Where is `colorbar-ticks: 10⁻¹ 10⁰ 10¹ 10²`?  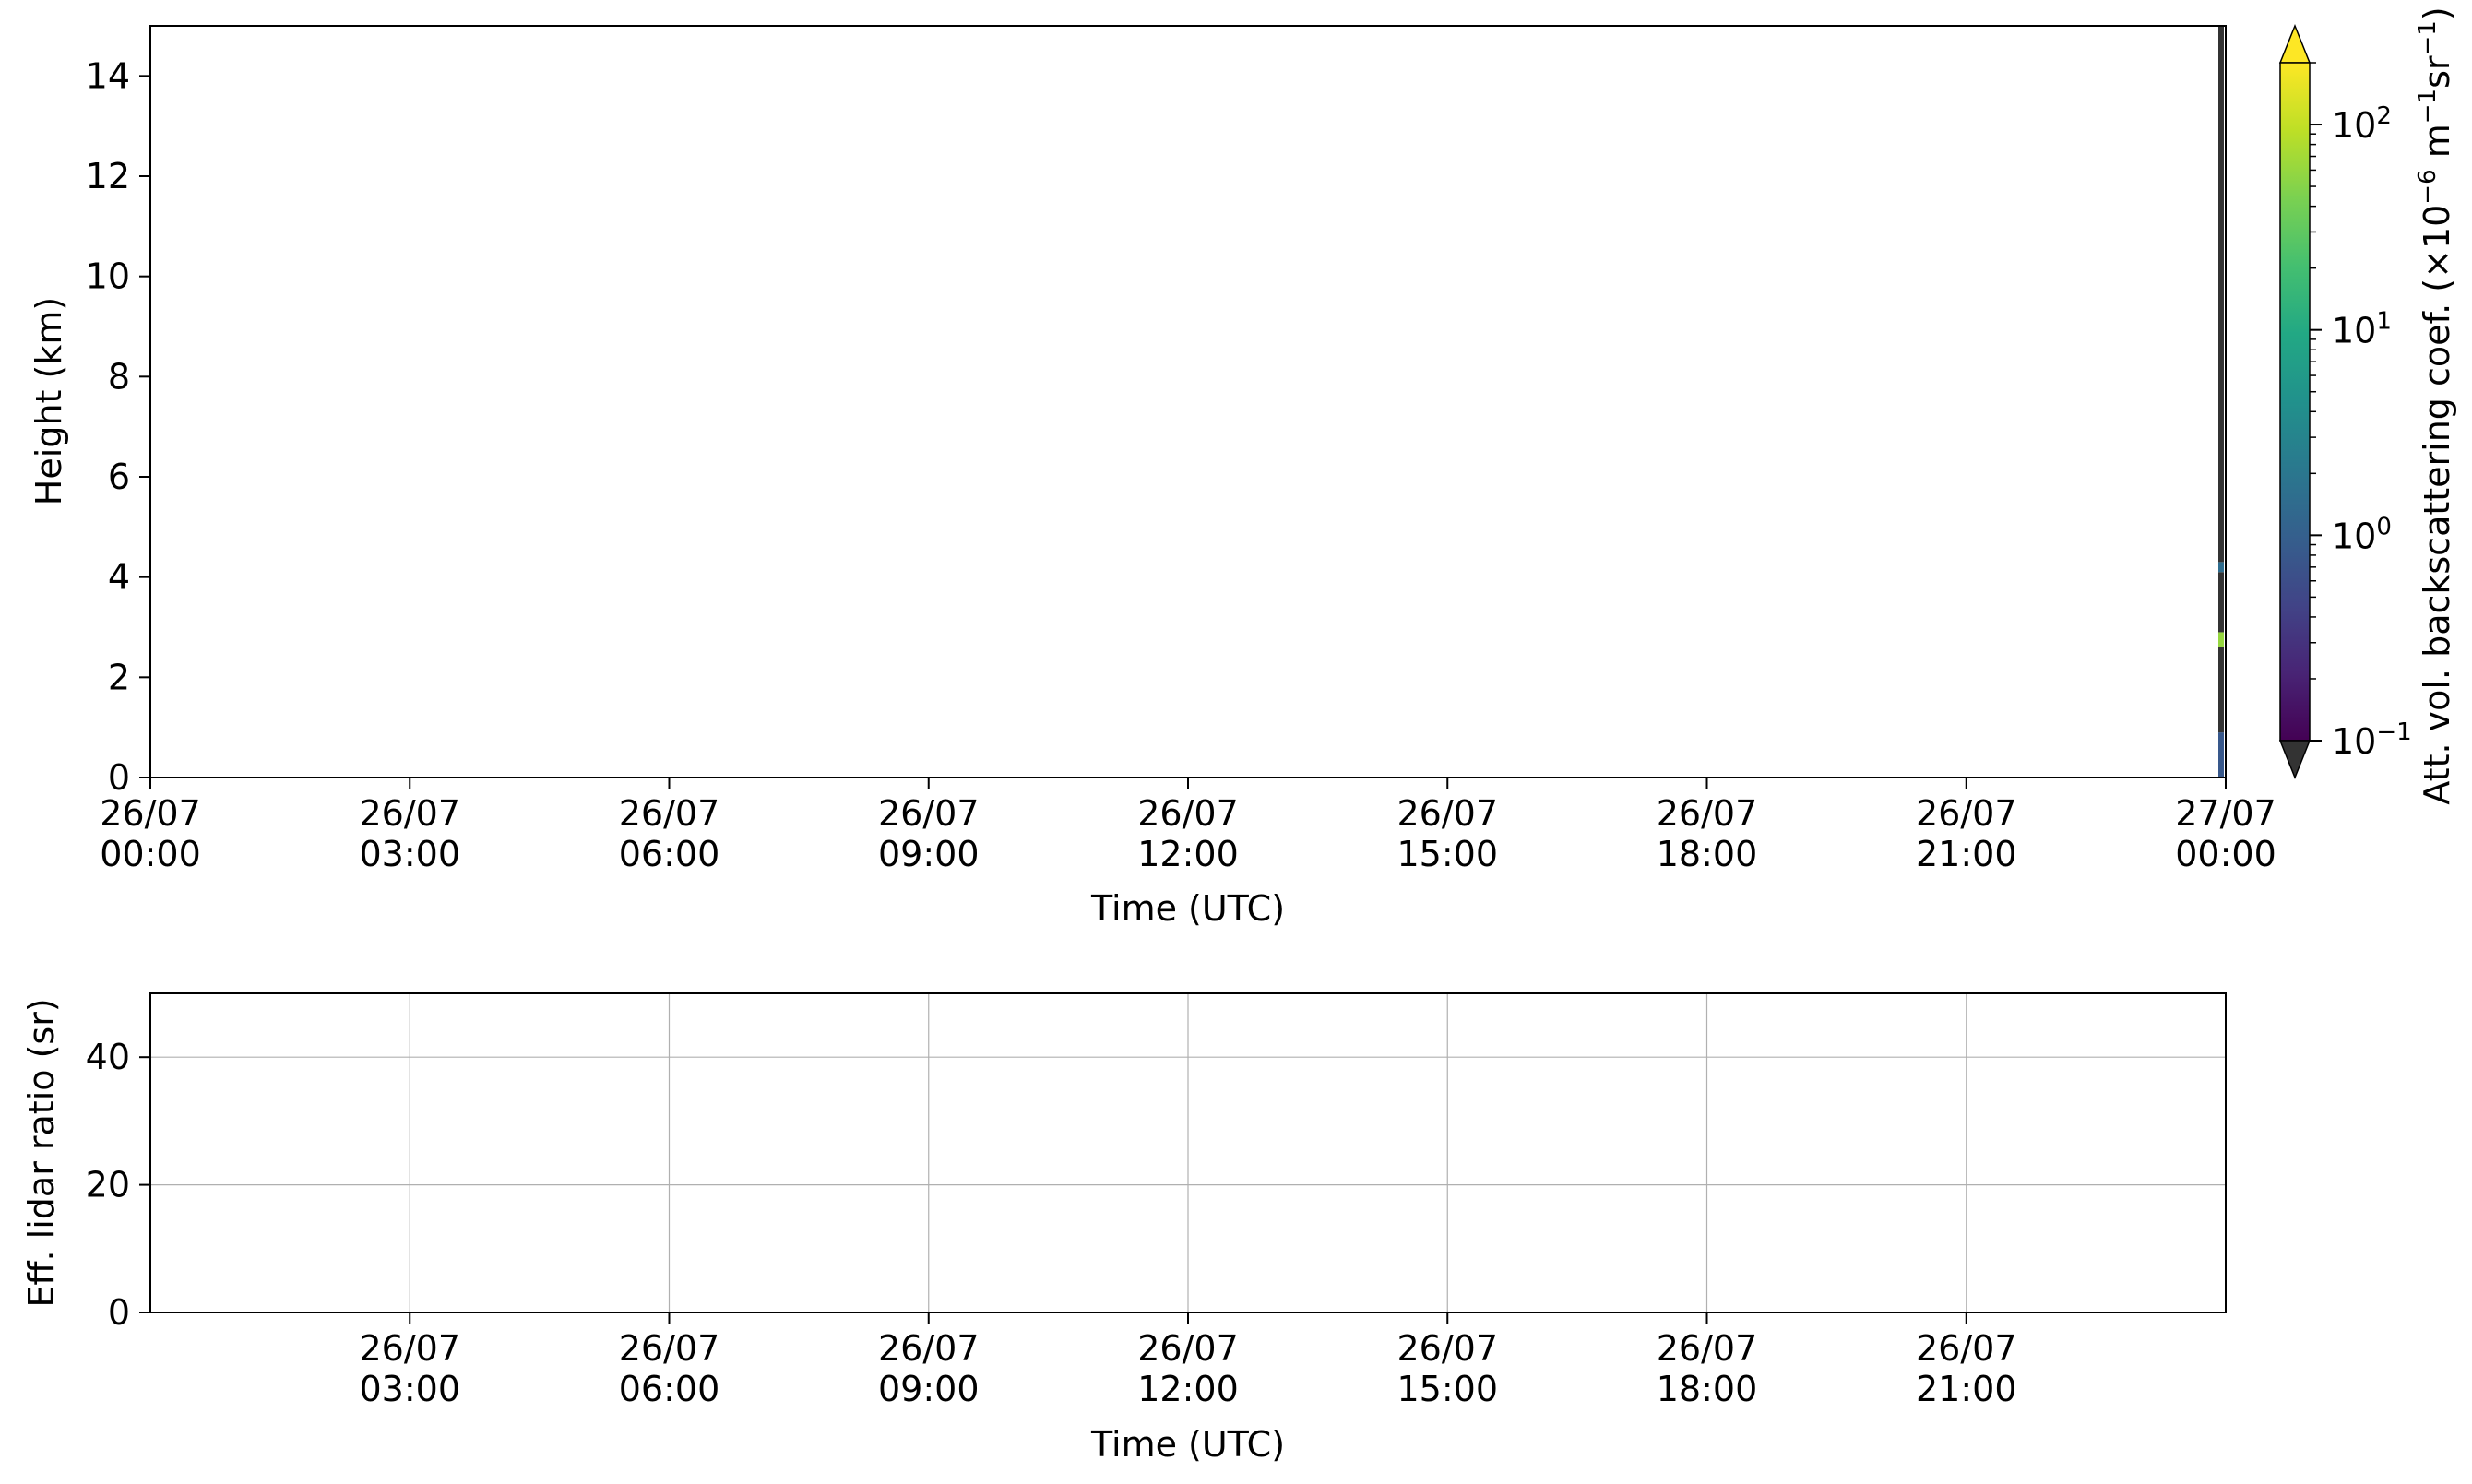
colorbar-ticks: 10⁻¹ 10⁰ 10¹ 10² is located at coordinates (2361, 412).